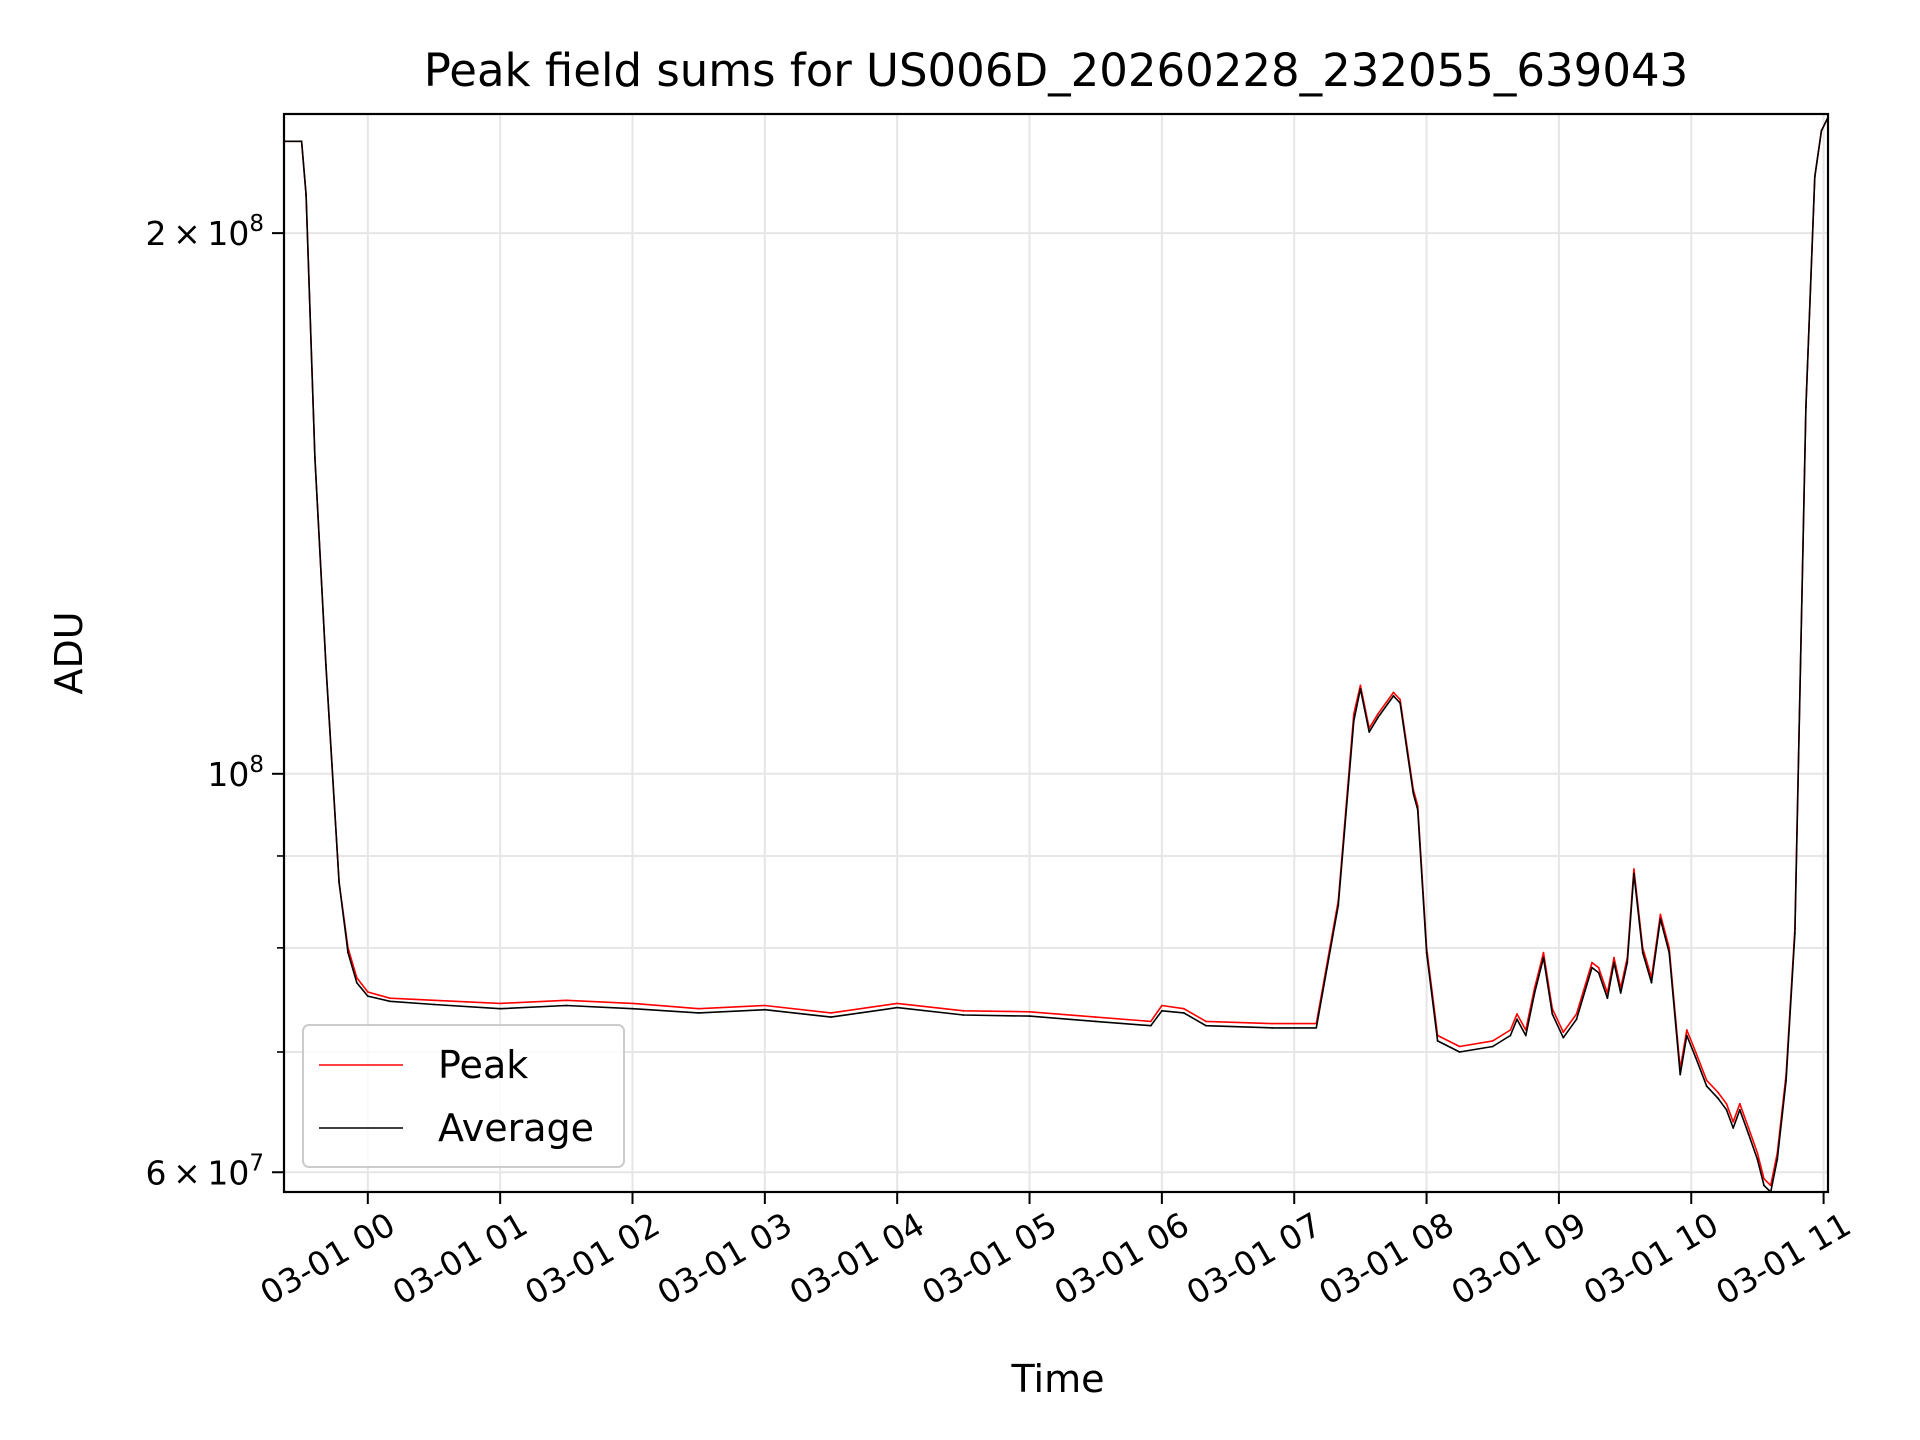 The height and width of the screenshot is (1440, 1920). Describe the element at coordinates (1058, 1379) in the screenshot. I see `x-axis-label: Time` at that location.